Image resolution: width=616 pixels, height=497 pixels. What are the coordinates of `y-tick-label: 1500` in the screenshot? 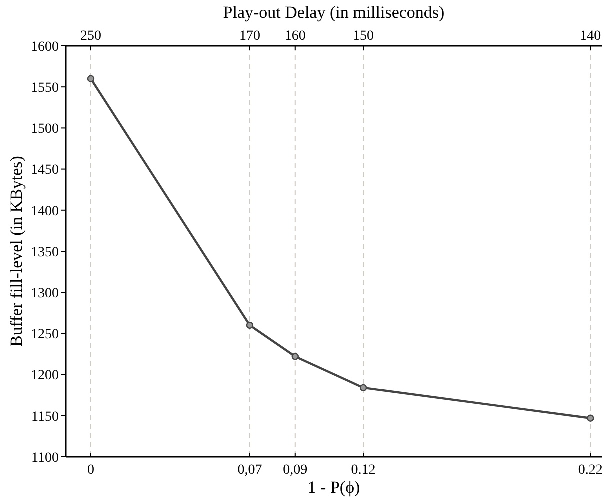 It's located at (45, 130).